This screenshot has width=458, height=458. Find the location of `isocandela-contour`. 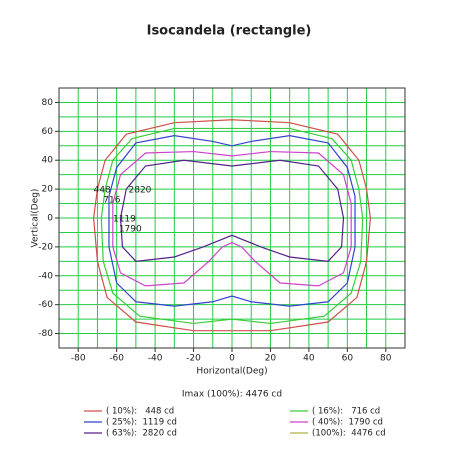

isocandela-contour is located at coordinates (232, 210).